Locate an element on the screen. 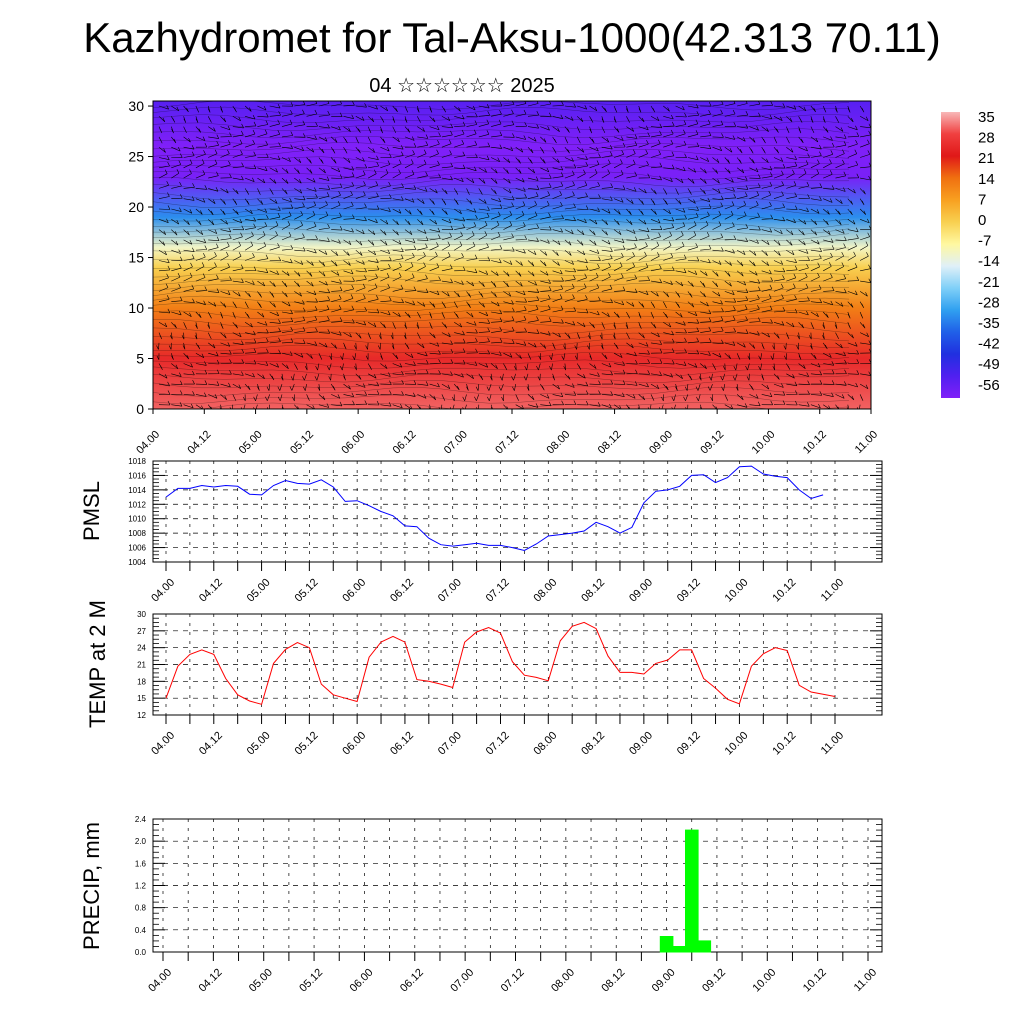  contour-line is located at coordinates (501, 343).